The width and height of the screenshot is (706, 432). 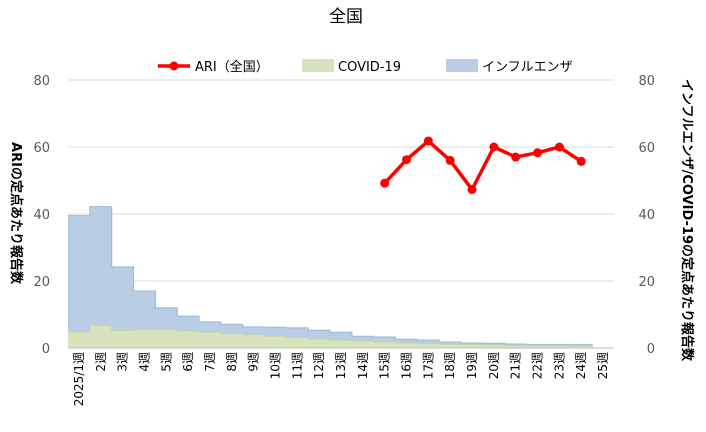 What do you see at coordinates (559, 365) in the screenshot?
I see `x-tick-label: 23週` at bounding box center [559, 365].